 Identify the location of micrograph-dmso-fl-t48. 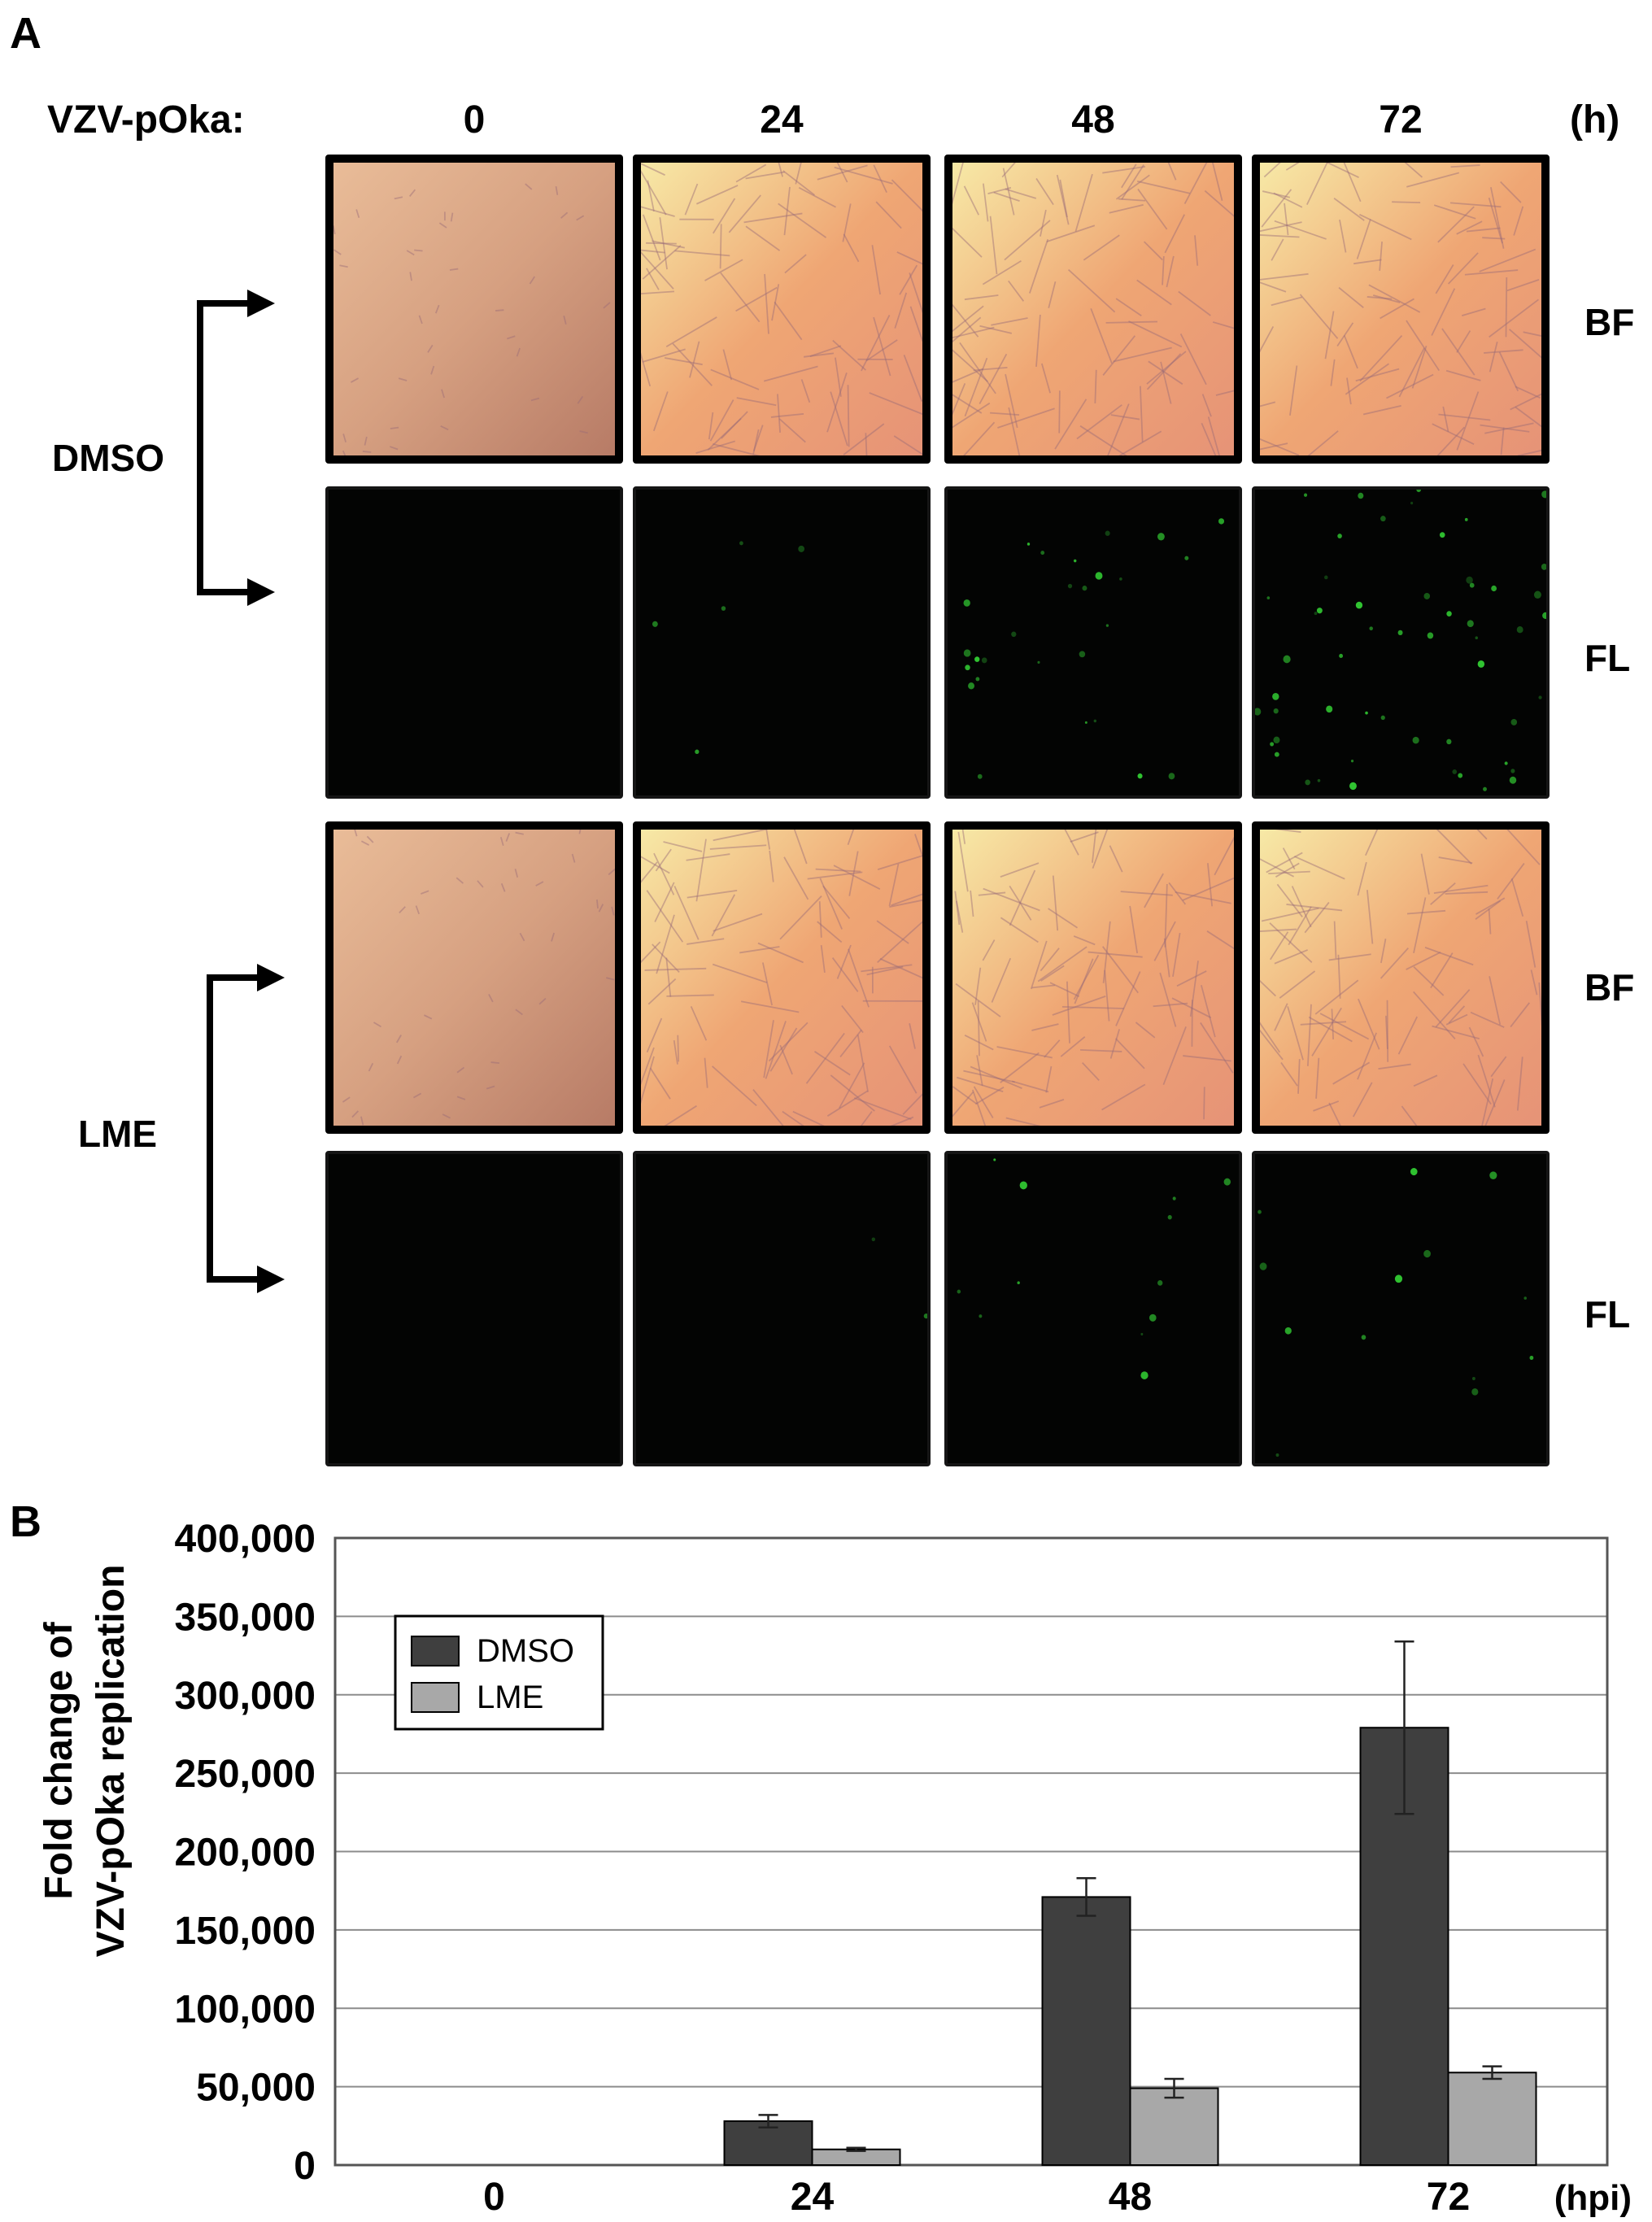
(1093, 642).